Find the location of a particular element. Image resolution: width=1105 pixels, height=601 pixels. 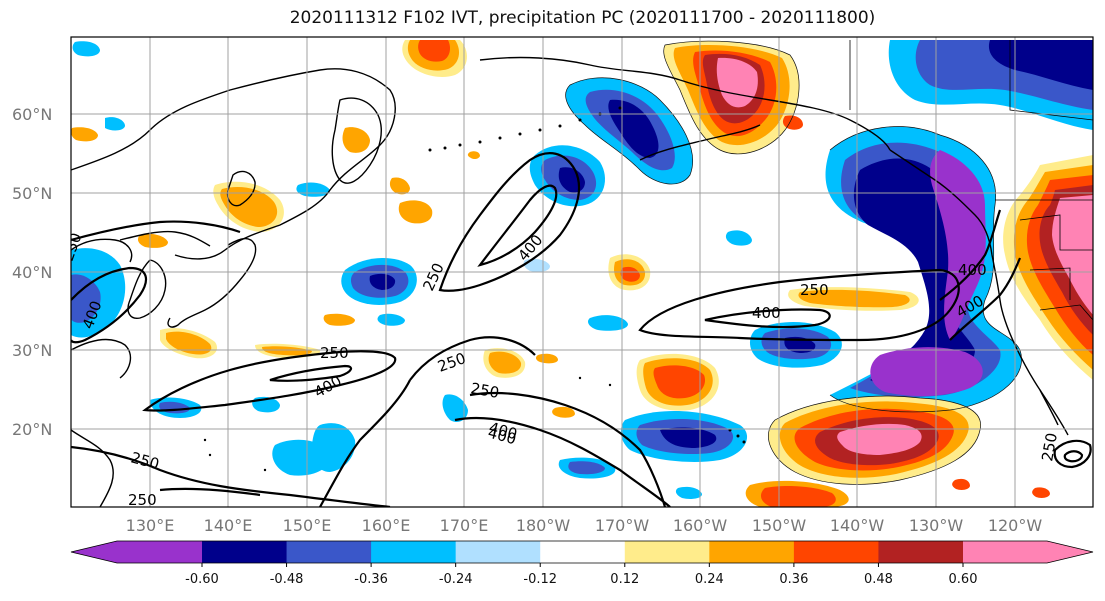

colorbar-tick-label: 0.60 is located at coordinates (963, 579).